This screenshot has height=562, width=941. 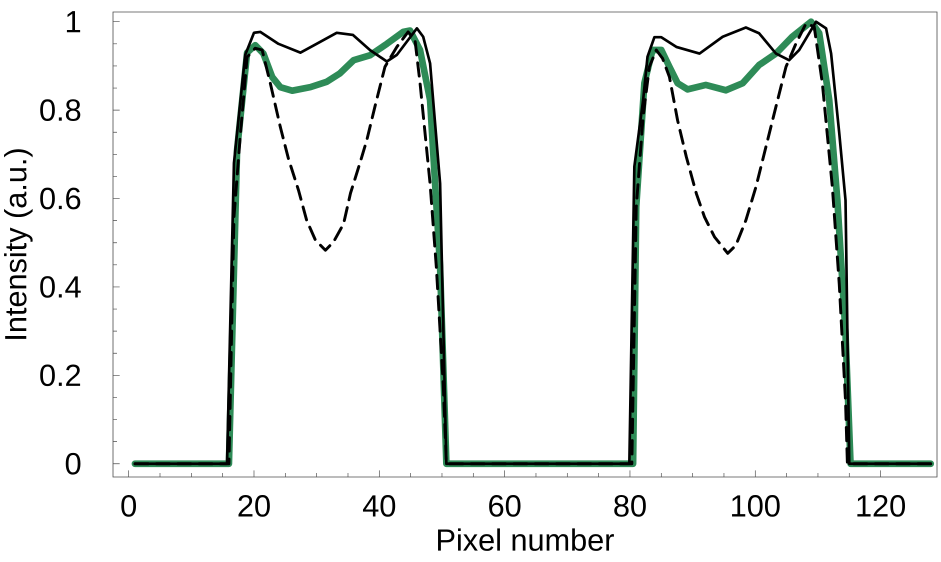 I want to click on y-tick-label: 0, so click(x=73, y=463).